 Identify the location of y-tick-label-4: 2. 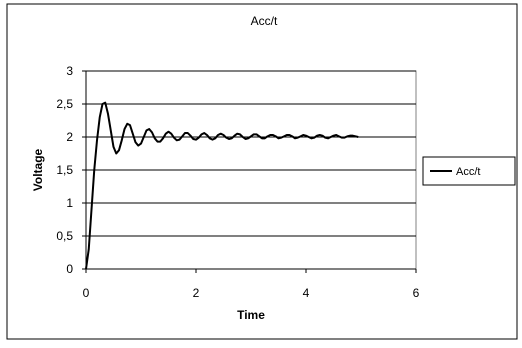
(69, 137).